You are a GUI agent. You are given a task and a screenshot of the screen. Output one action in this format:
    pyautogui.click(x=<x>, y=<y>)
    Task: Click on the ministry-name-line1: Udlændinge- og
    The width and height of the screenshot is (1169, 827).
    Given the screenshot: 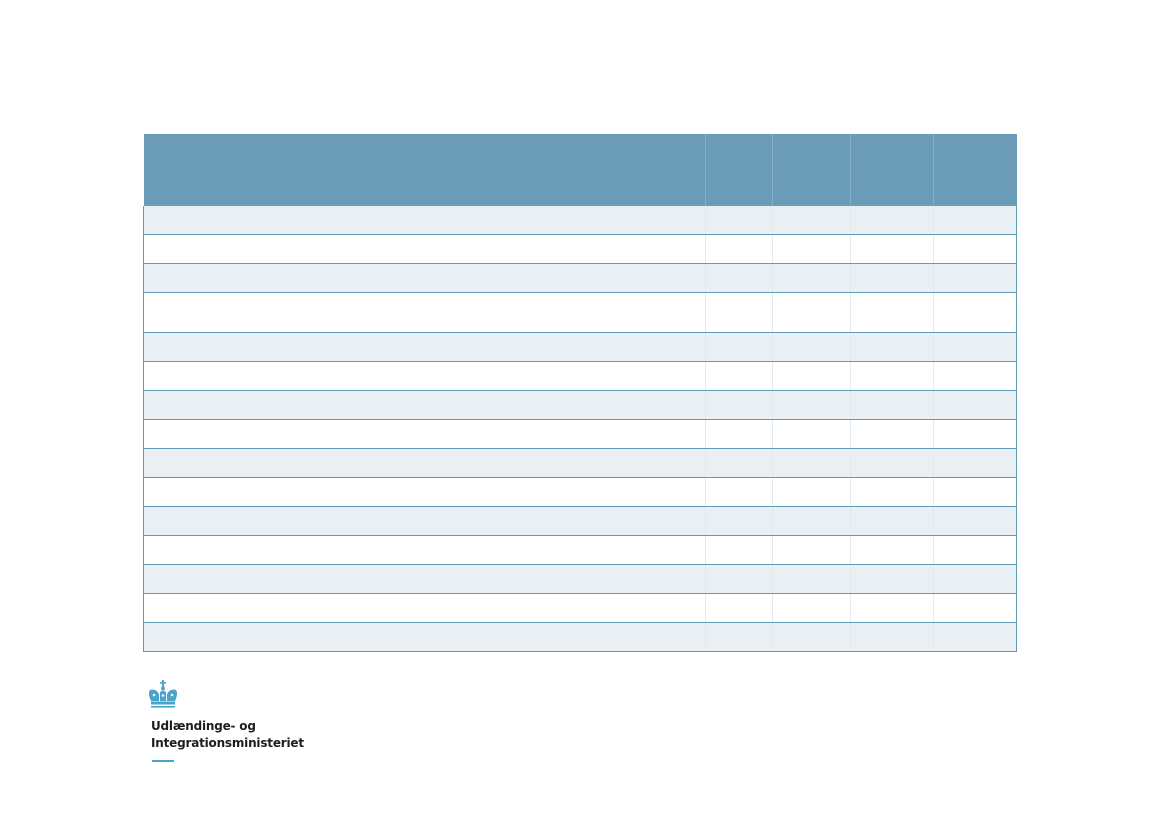 What is the action you would take?
    pyautogui.click(x=203, y=726)
    